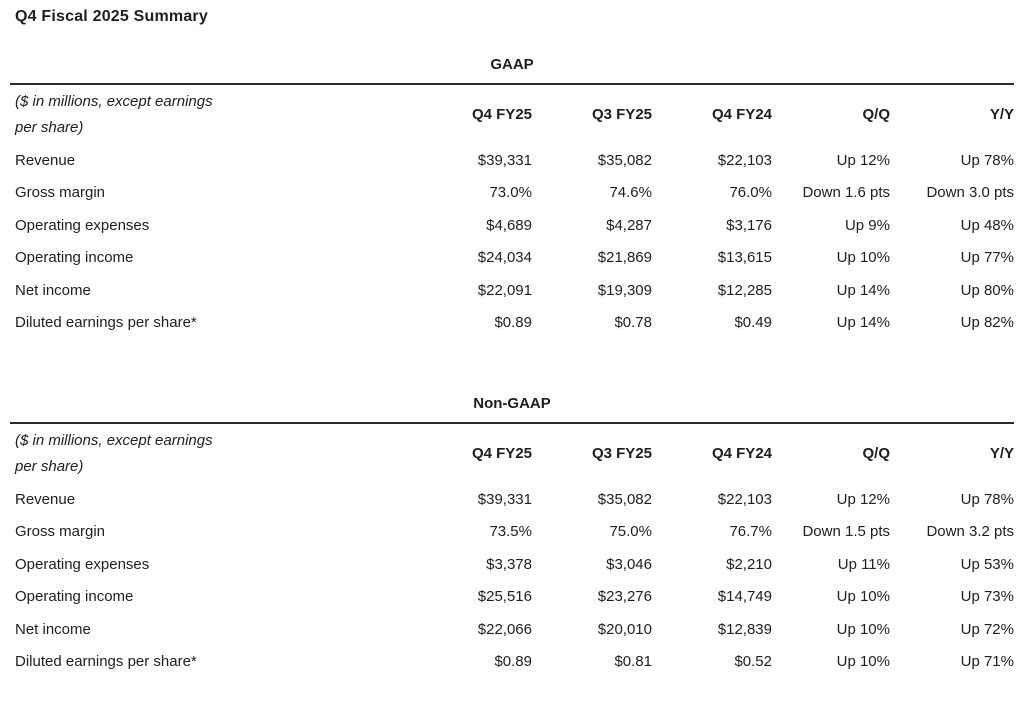 Image resolution: width=1024 pixels, height=704 pixels. Describe the element at coordinates (970, 532) in the screenshot. I see `cell-value: Down 3.2 pts` at that location.